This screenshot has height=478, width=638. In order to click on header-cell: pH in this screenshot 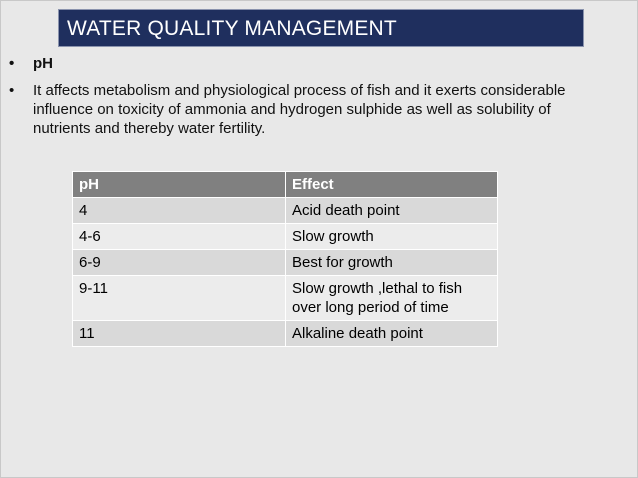, I will do `click(179, 184)`.